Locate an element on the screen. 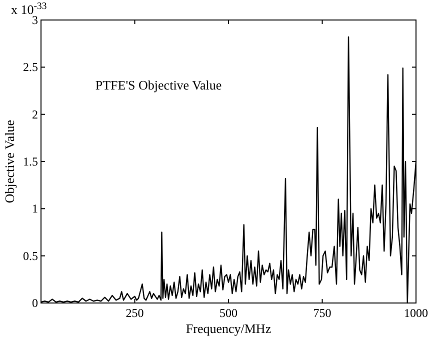 Image resolution: width=429 pixels, height=339 pixels. x-axis-title: Frequency/MHz is located at coordinates (229, 328).